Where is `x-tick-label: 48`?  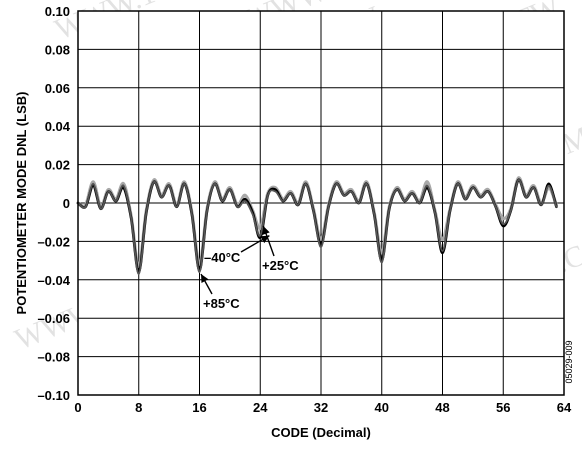 x-tick-label: 48 is located at coordinates (442, 407).